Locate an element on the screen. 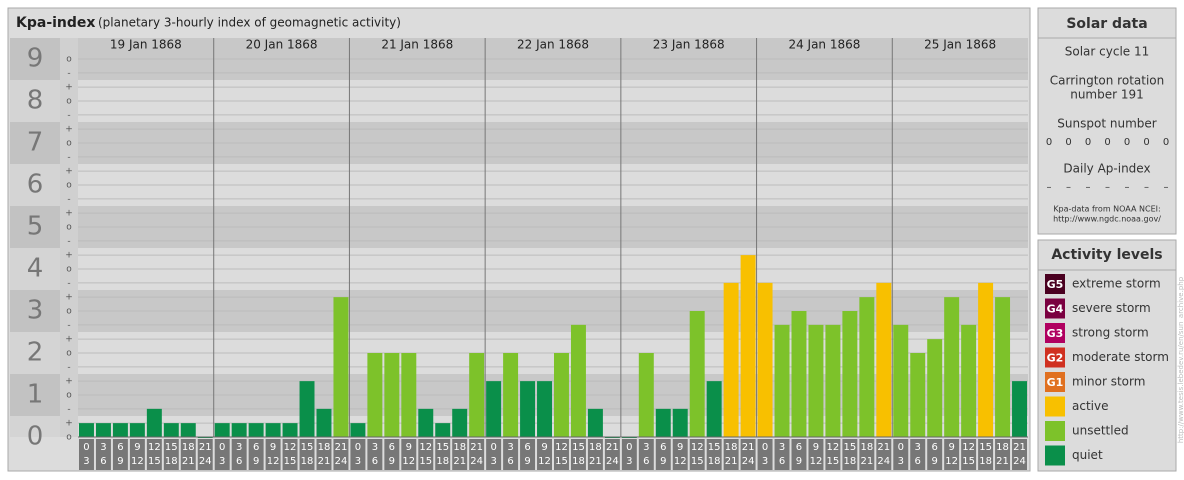 The height and width of the screenshot is (480, 1184). legend-label: severe storm is located at coordinates (1111, 308).